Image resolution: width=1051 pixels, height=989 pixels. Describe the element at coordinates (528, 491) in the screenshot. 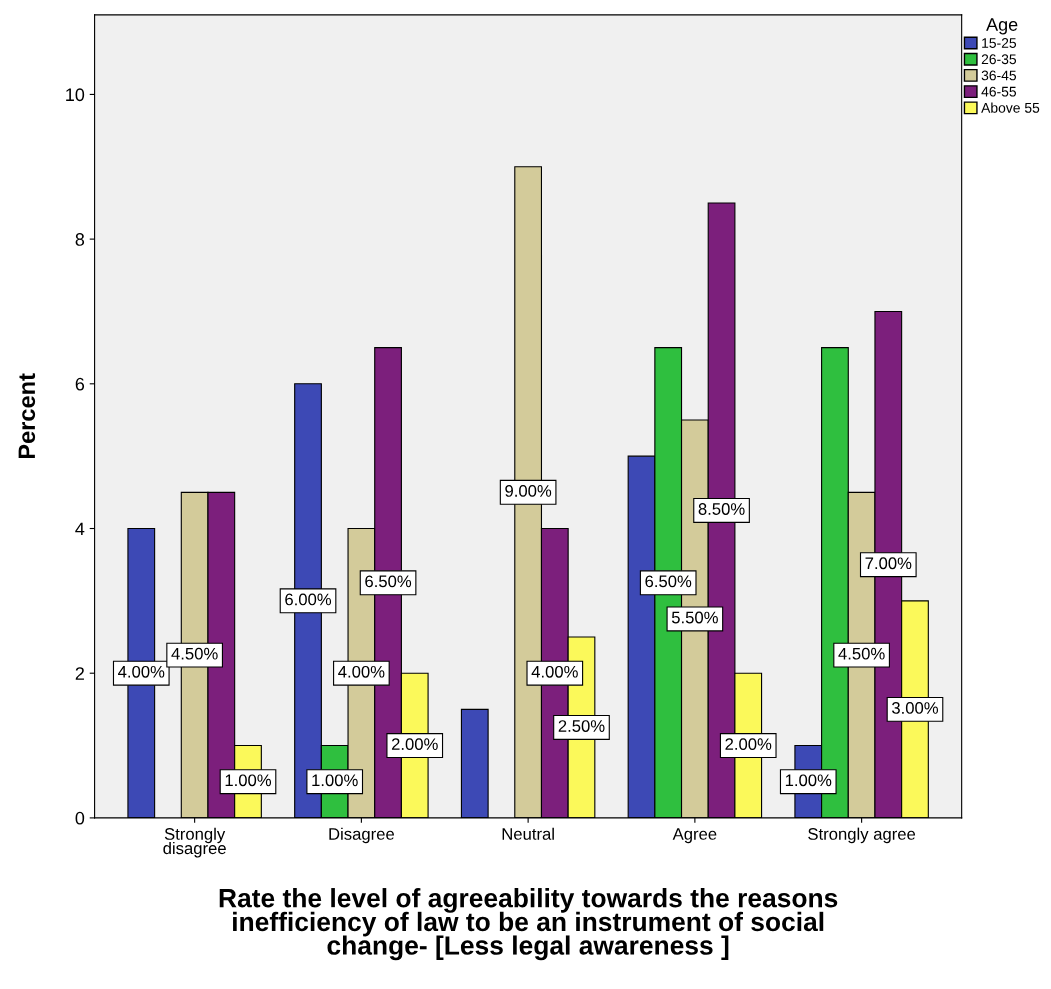

I see `data-label: 9.00%` at that location.